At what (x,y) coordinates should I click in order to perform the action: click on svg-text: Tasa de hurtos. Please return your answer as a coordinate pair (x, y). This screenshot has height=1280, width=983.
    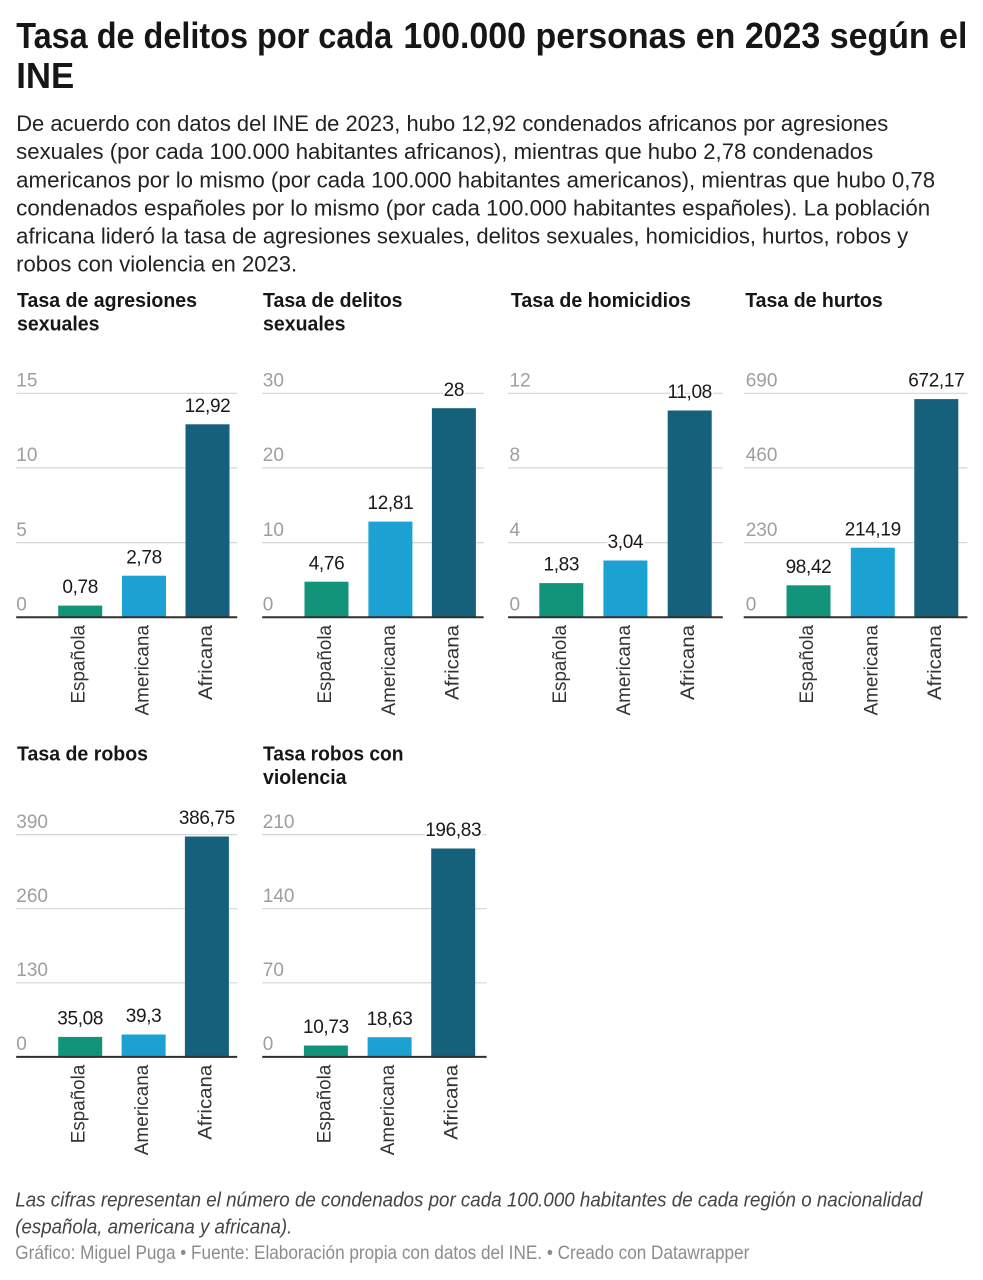
    Looking at the image, I should click on (814, 300).